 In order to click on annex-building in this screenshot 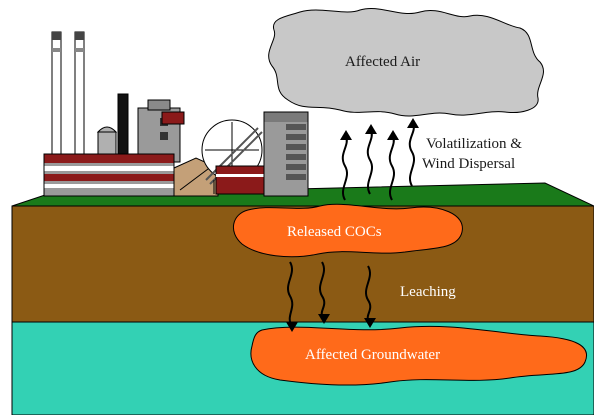, I will do `click(196, 177)`.